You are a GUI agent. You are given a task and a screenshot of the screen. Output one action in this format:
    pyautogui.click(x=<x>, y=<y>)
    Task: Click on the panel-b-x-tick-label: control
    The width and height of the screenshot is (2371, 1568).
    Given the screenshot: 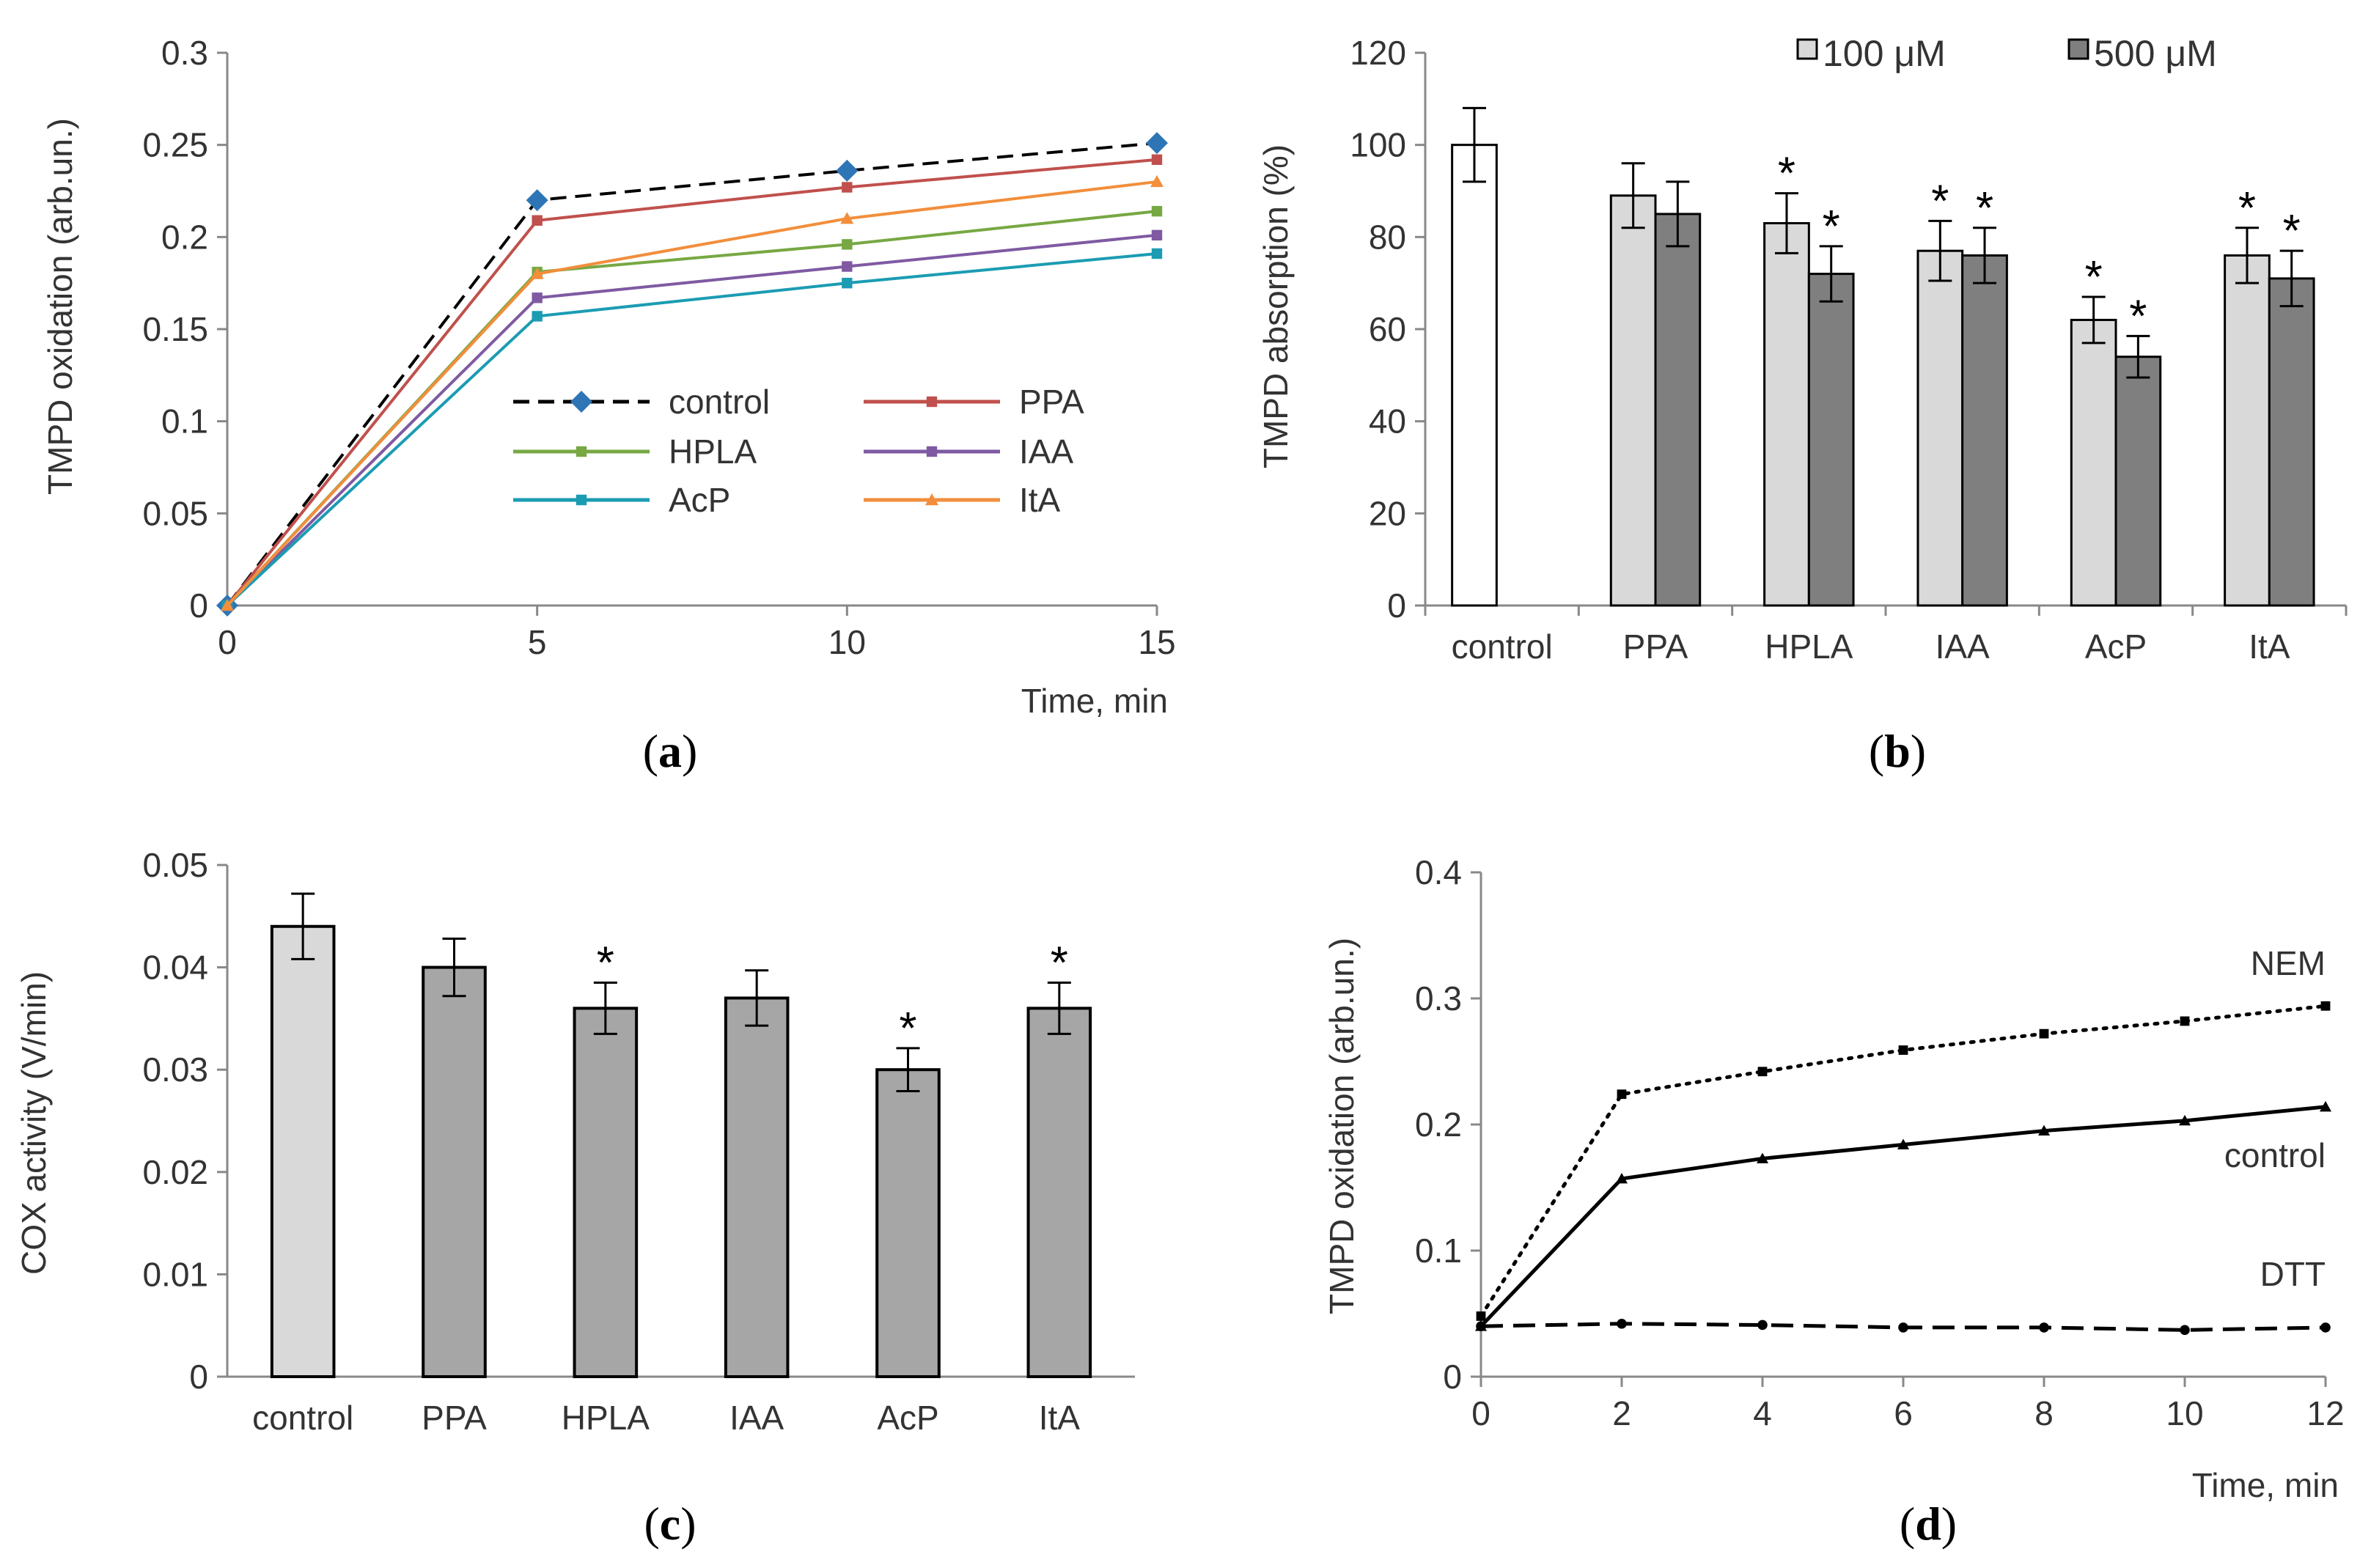 What is the action you would take?
    pyautogui.click(x=1502, y=647)
    